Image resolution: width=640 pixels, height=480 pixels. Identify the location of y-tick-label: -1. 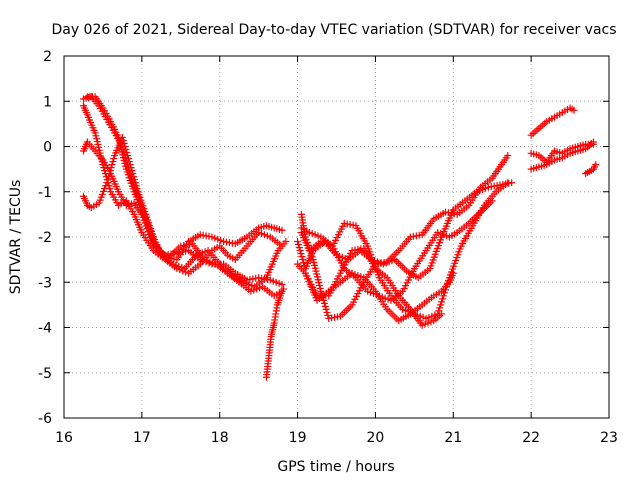
(45, 193).